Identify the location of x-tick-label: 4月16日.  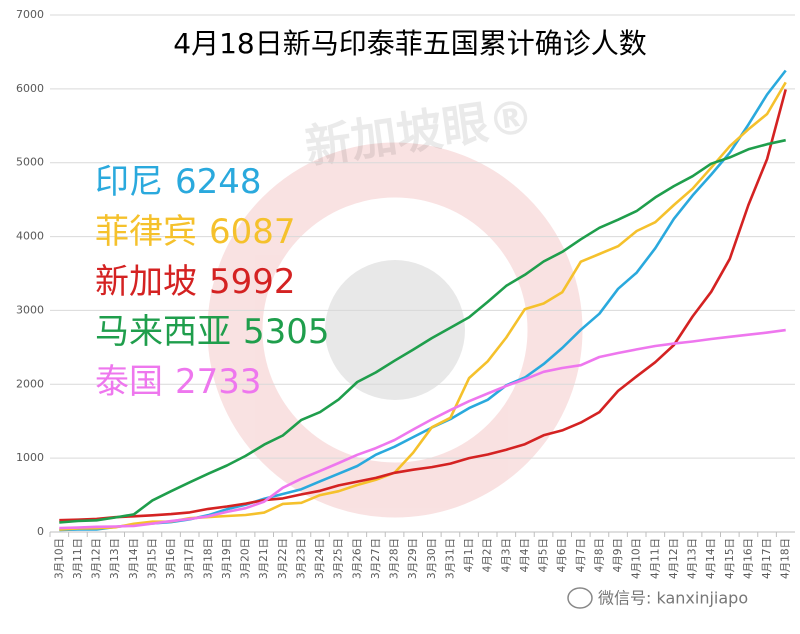
(748, 558).